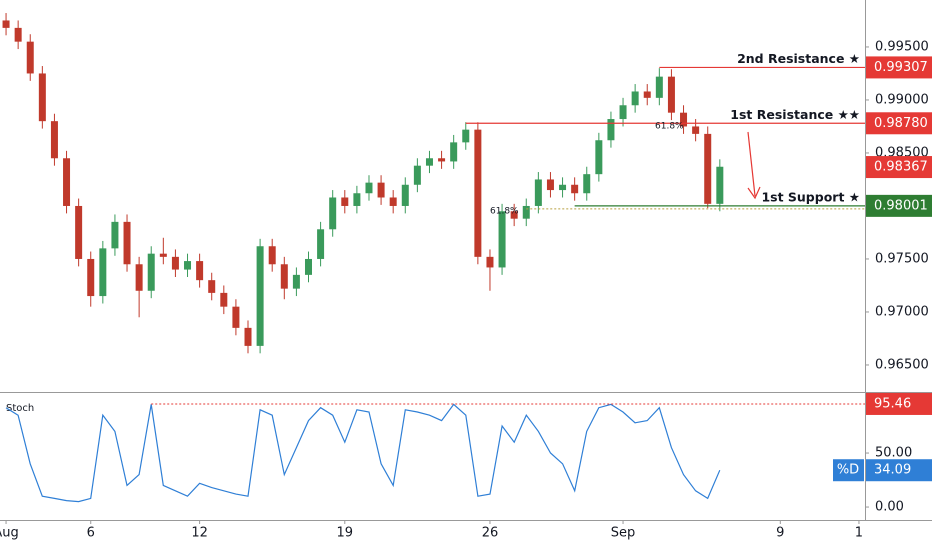 This screenshot has height=550, width=932. I want to click on x-tick-label: 26, so click(490, 533).